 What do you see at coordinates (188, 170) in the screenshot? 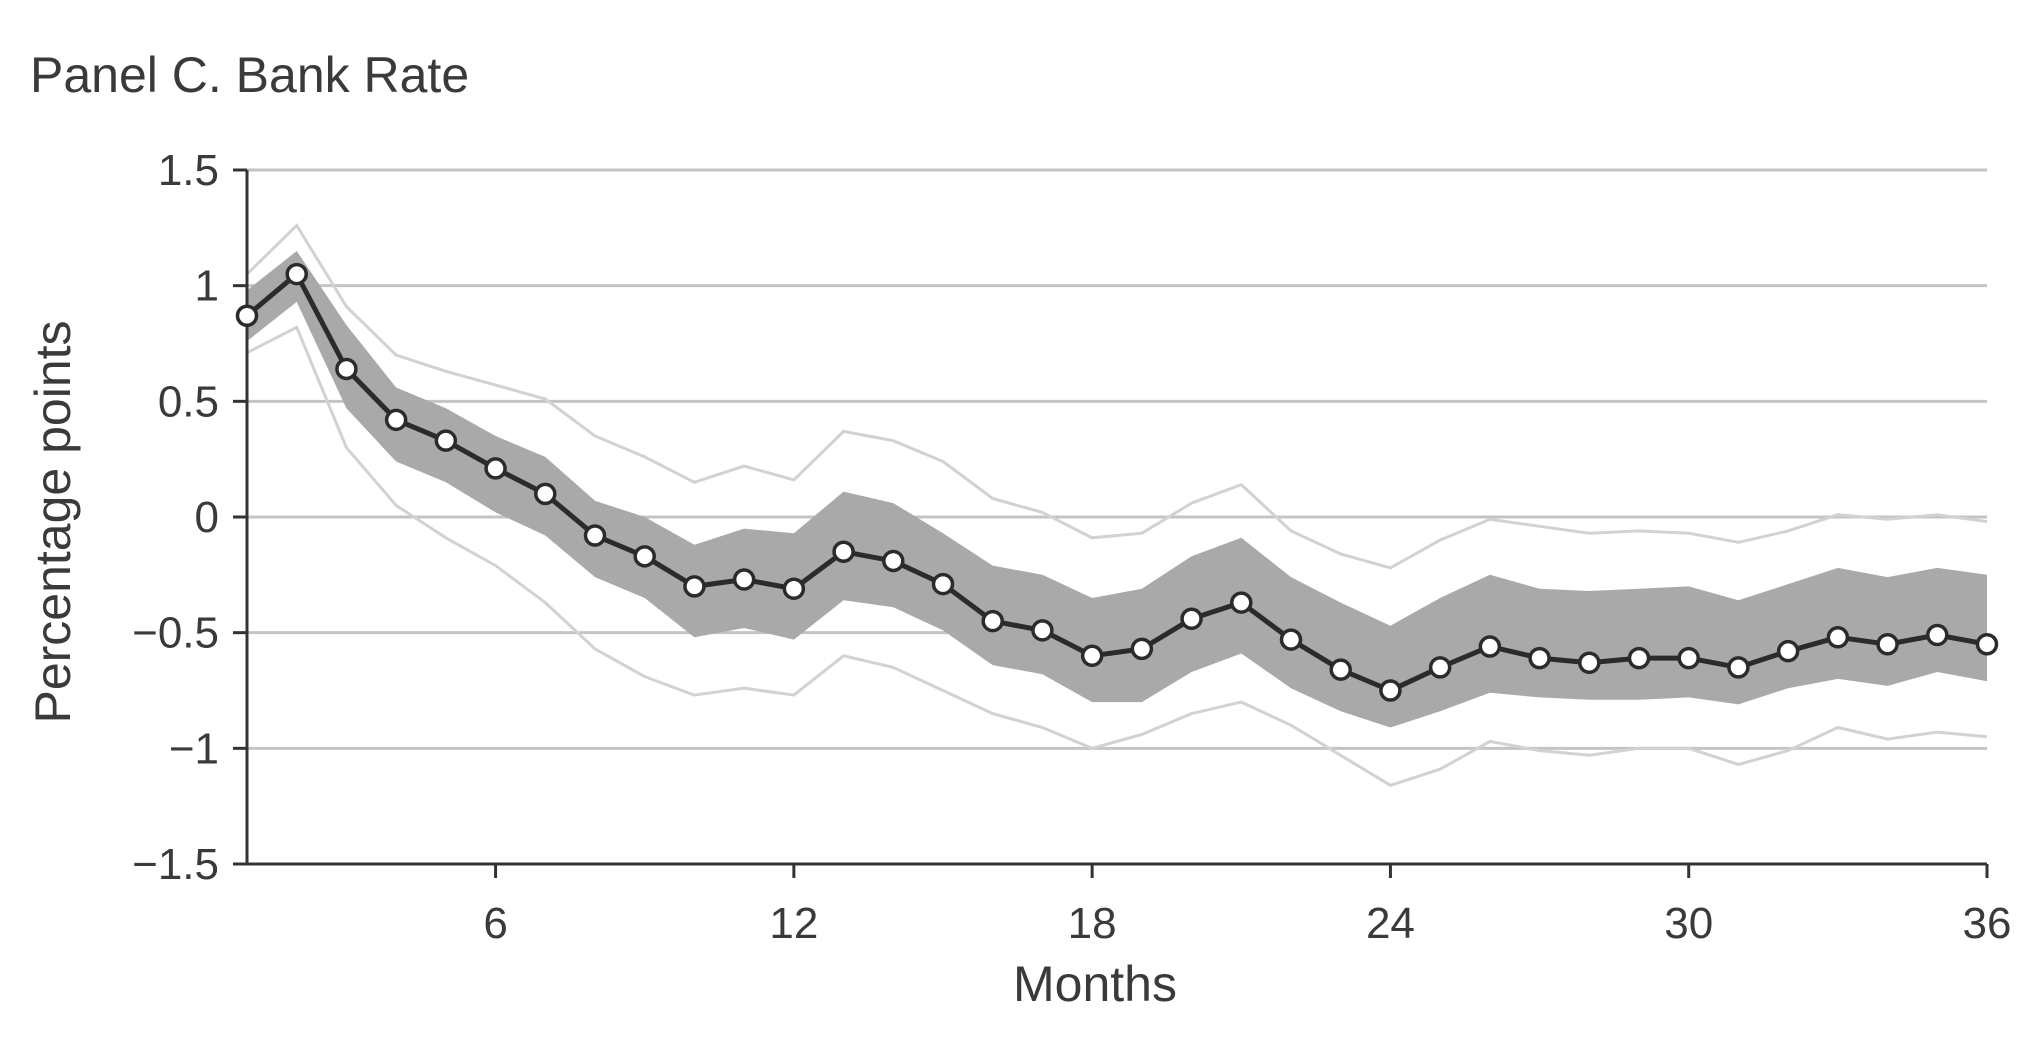
I see `y-tick-label: 1.5` at bounding box center [188, 170].